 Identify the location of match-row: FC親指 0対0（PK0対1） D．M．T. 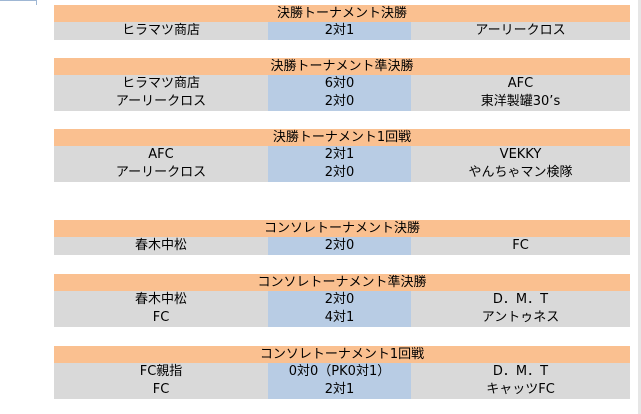
(342, 372).